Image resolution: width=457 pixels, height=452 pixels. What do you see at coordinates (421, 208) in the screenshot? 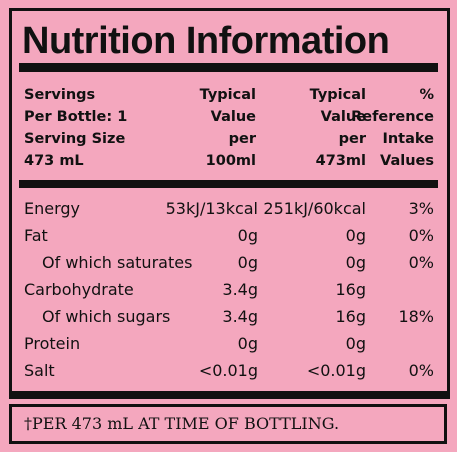
I see `reference-intake: 3%` at bounding box center [421, 208].